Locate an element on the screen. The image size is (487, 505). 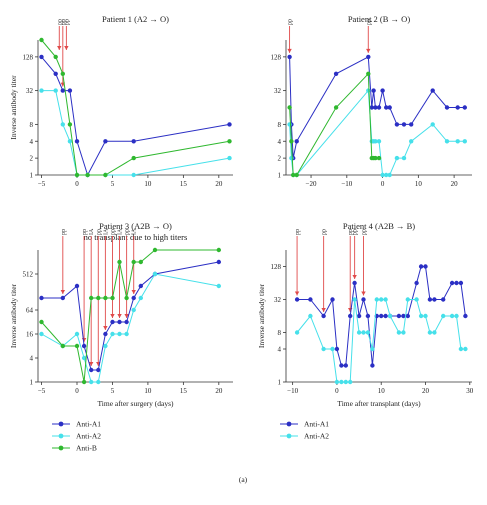
x-tick-label: −10 is located at coordinates (346, 184).